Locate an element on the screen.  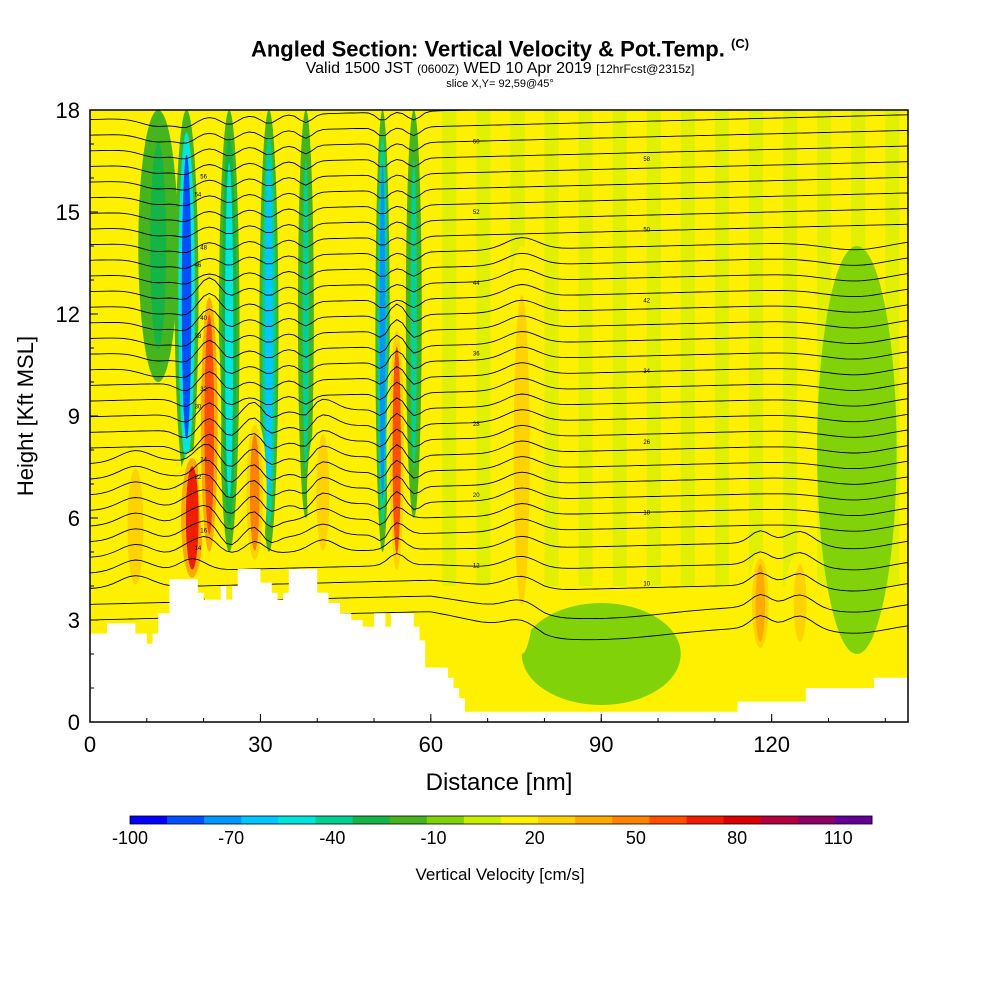
contour-label: 60 is located at coordinates (476, 142).